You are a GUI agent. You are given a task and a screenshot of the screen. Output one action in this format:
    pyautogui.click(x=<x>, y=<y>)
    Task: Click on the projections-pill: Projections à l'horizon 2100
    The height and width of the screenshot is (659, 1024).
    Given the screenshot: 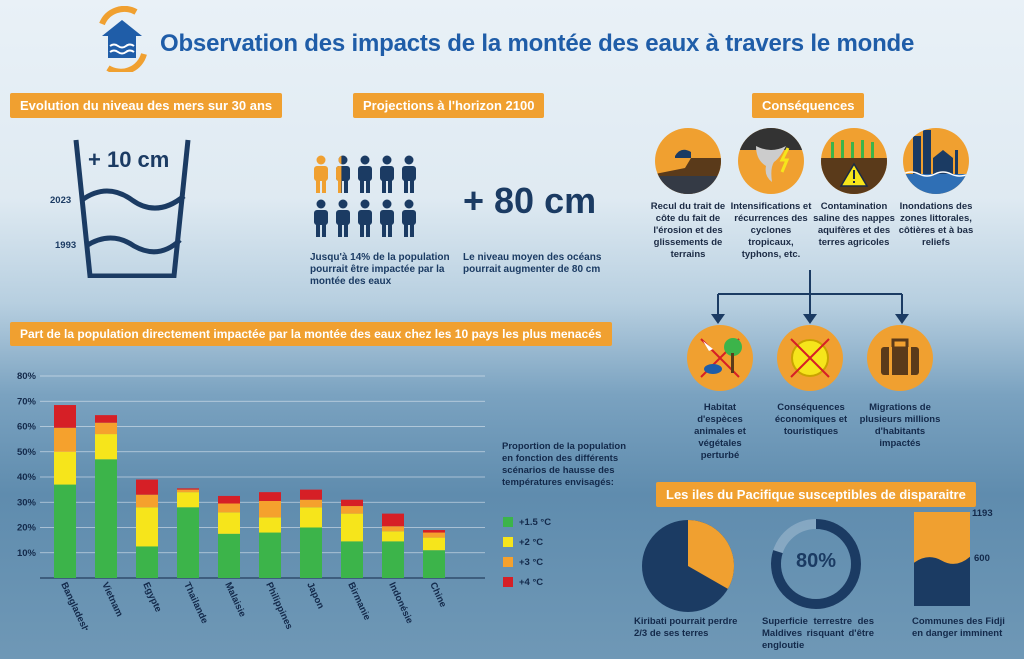 What is the action you would take?
    pyautogui.click(x=449, y=105)
    